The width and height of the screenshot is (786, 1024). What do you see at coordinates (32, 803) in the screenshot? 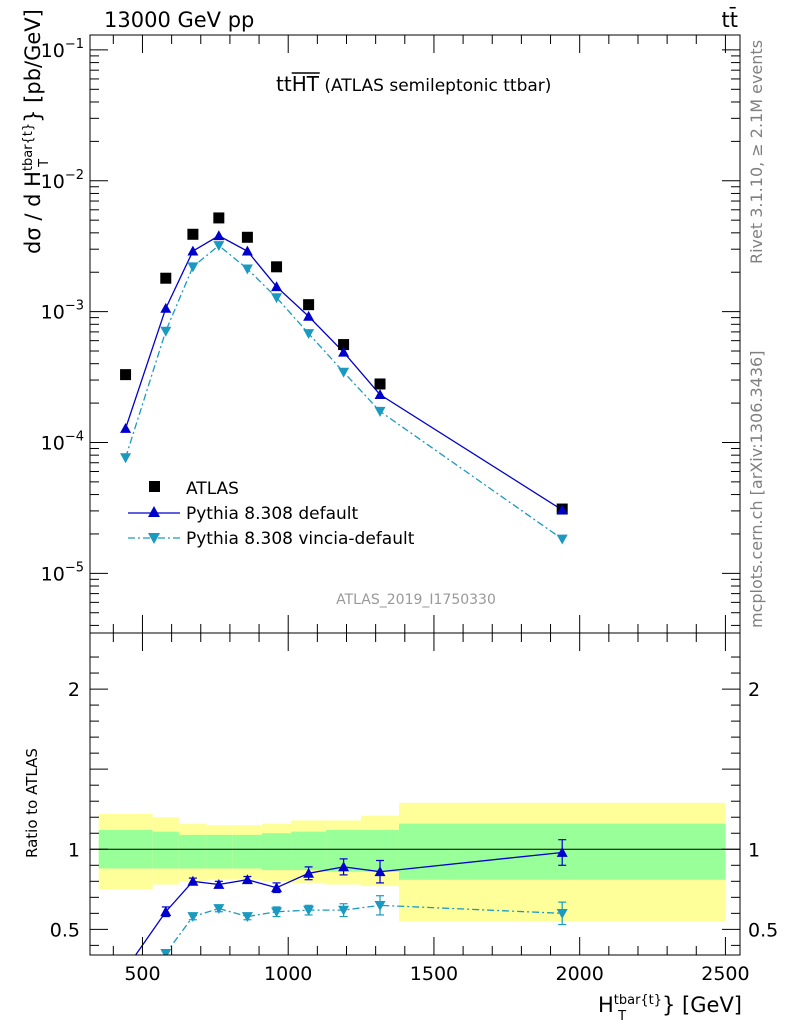
I see `ratio-ylabel: Ratio to ATLAS` at bounding box center [32, 803].